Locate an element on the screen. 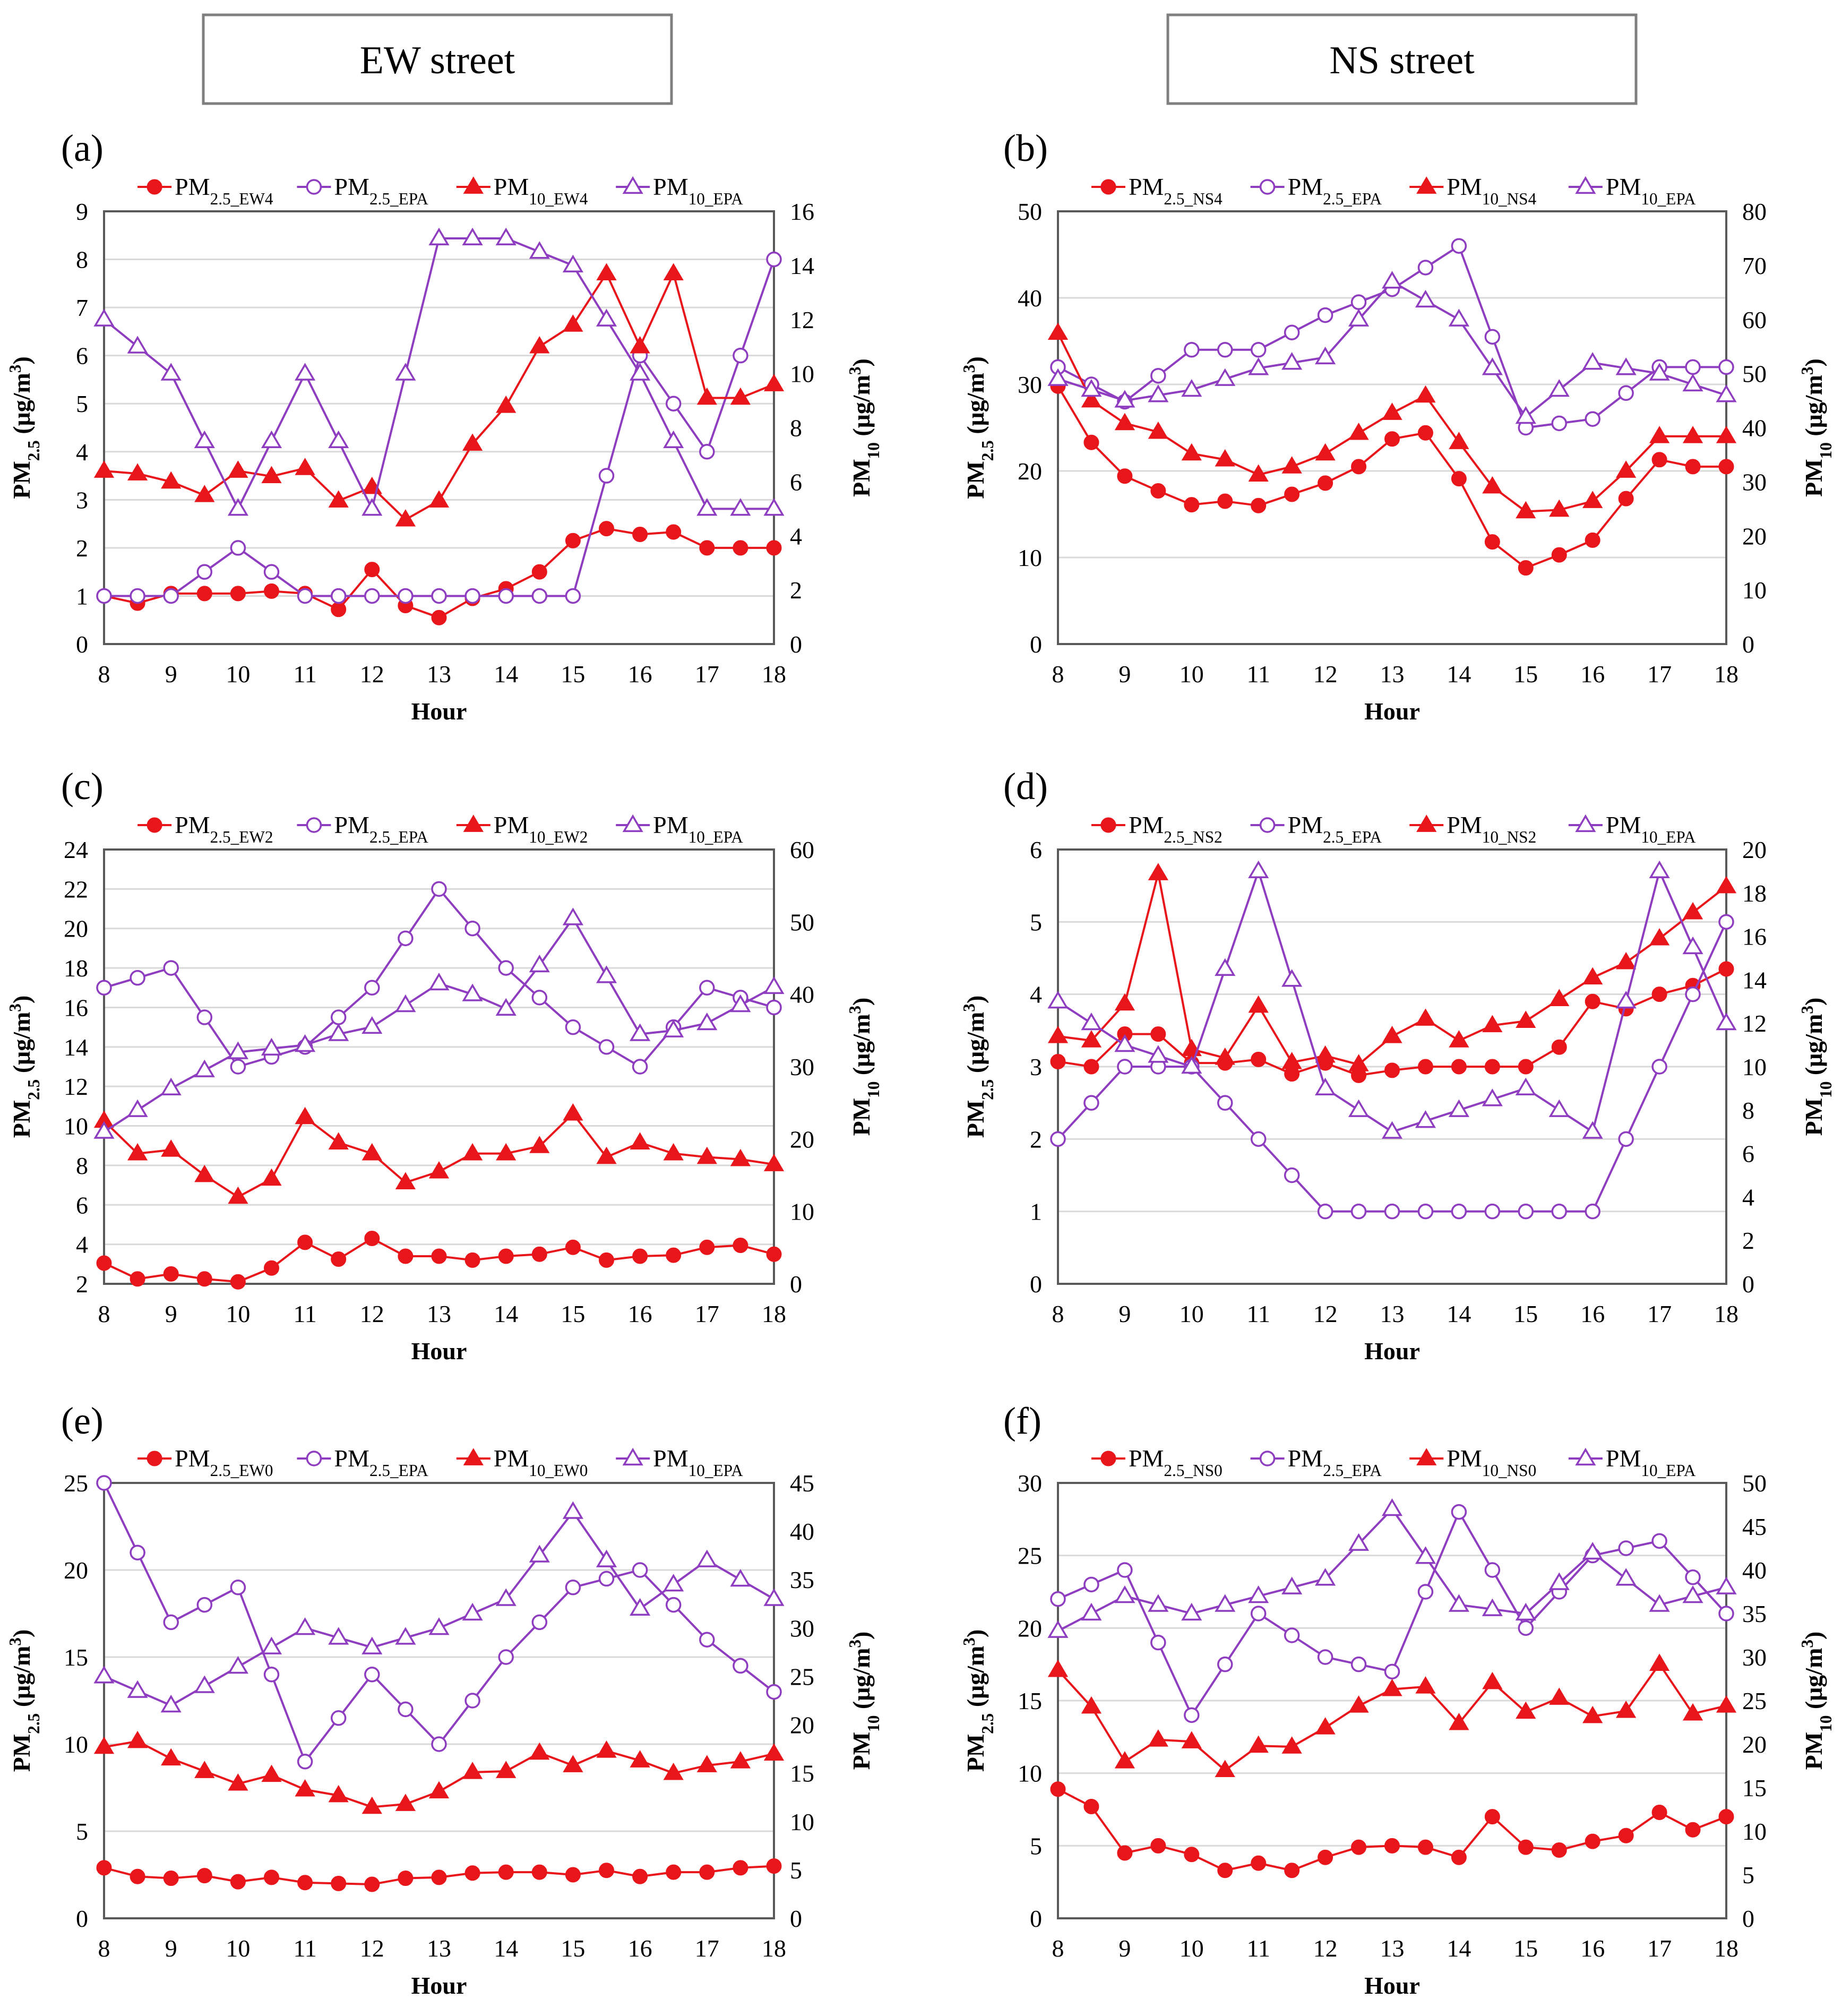  legend-item-PM2.5_NS0: PM2.5_NS0 is located at coordinates (1157, 1462).